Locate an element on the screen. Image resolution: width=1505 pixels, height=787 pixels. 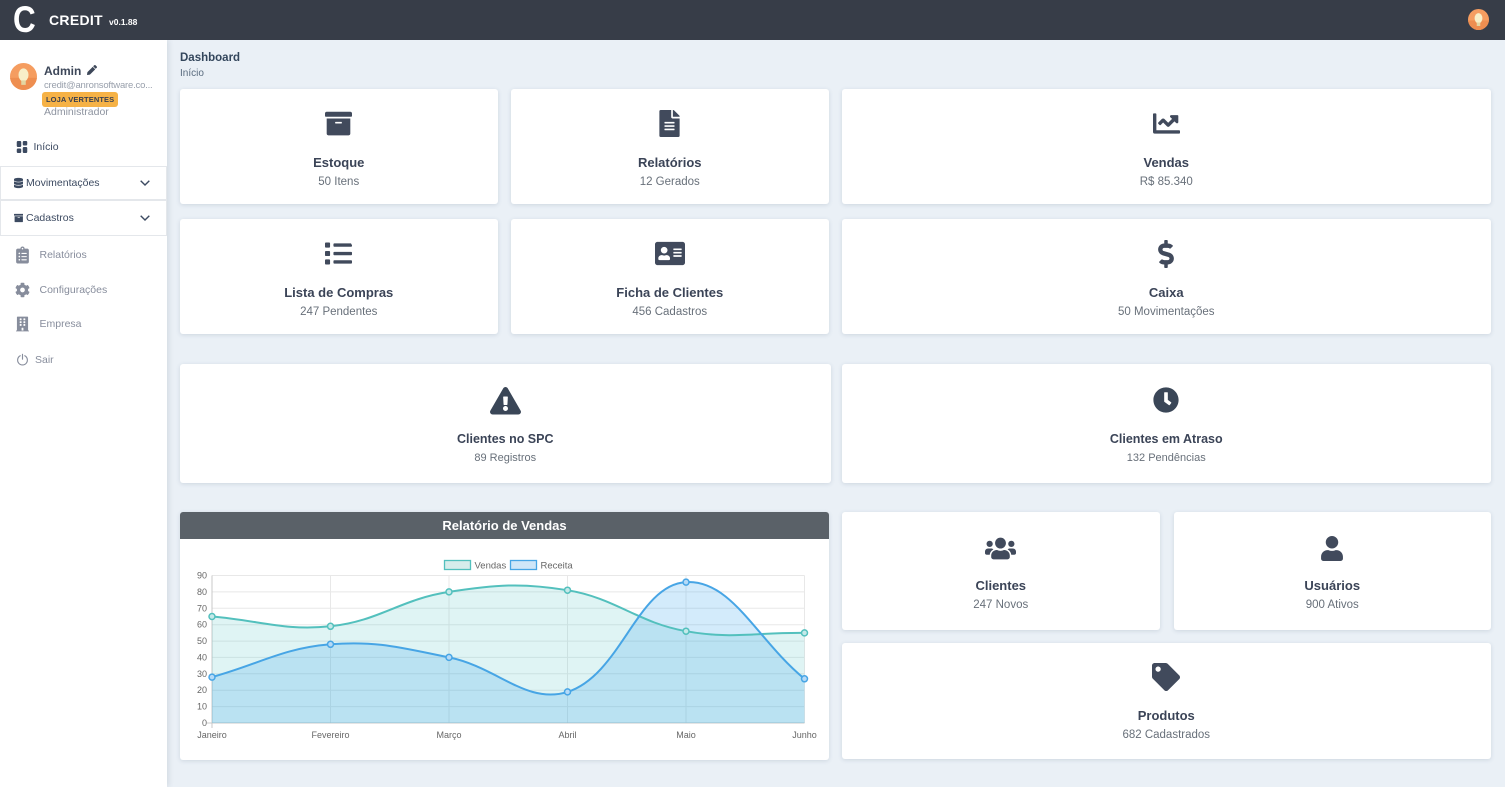
svg-text: 60 is located at coordinates (202, 625).